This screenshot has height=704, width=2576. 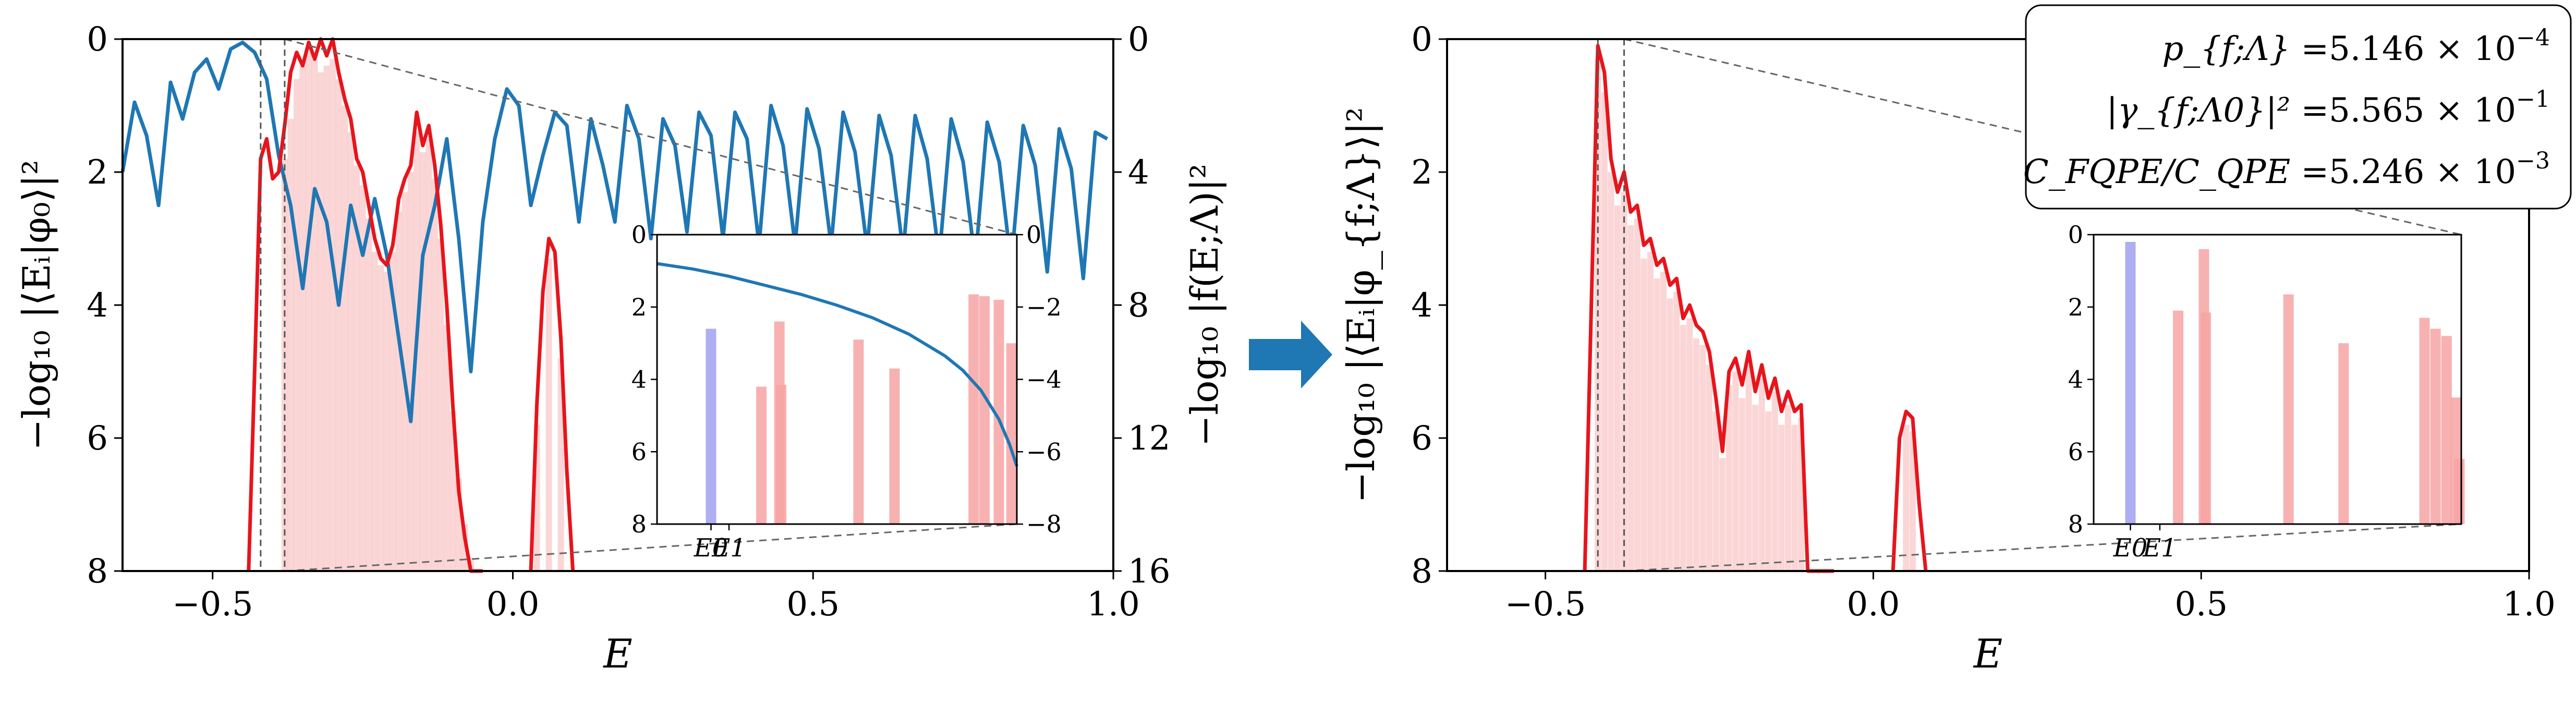 I want to click on right-inset-bars, so click(x=2295, y=382).